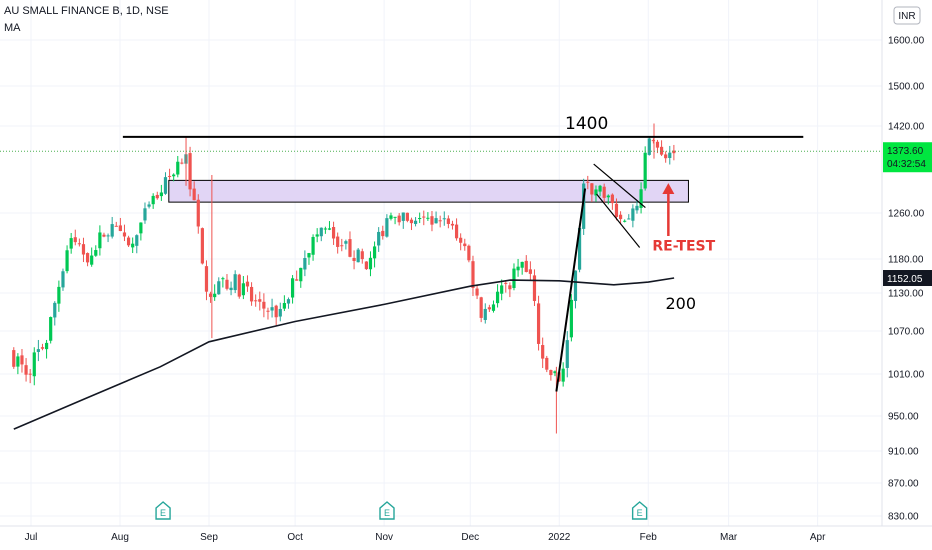  I want to click on currency-badge-text: INR, so click(906, 16).